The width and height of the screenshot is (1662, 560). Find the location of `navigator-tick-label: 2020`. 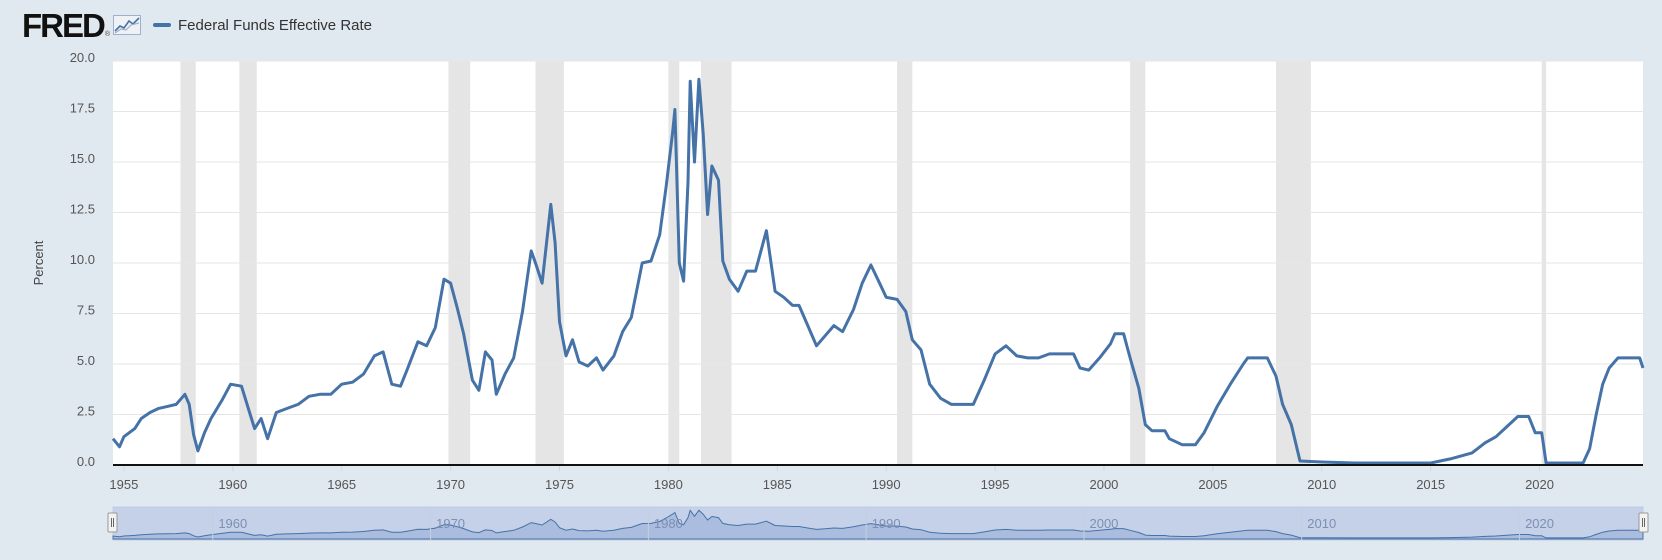

navigator-tick-label: 2020 is located at coordinates (1539, 523).